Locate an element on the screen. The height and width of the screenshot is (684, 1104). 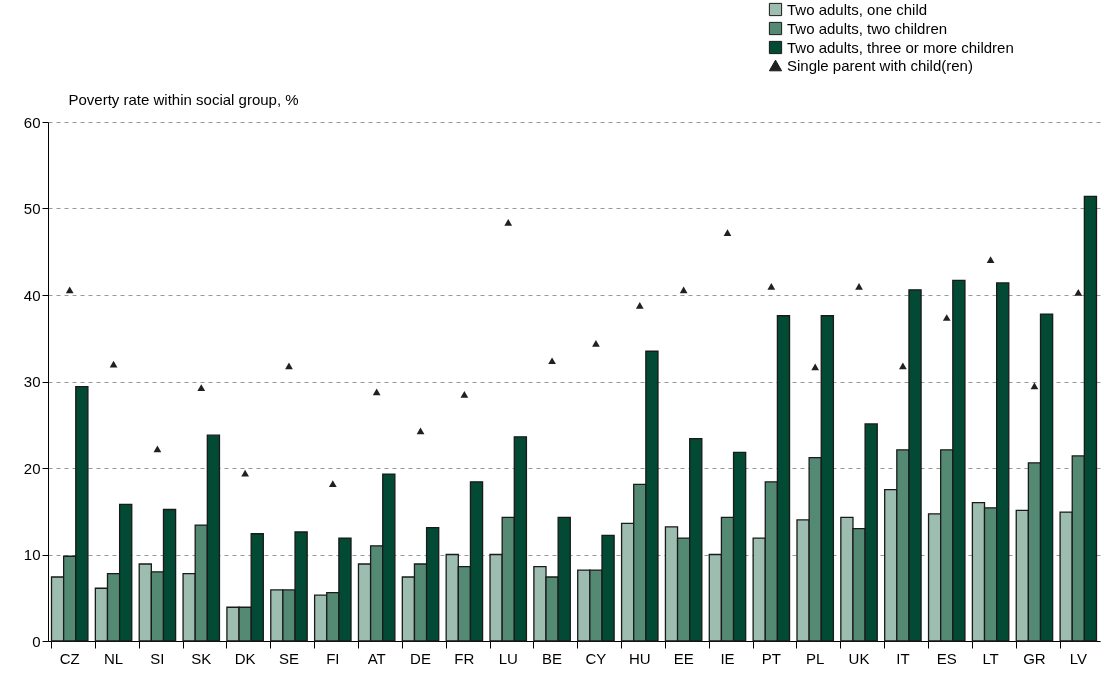
x-tick-label: NL is located at coordinates (113, 658).